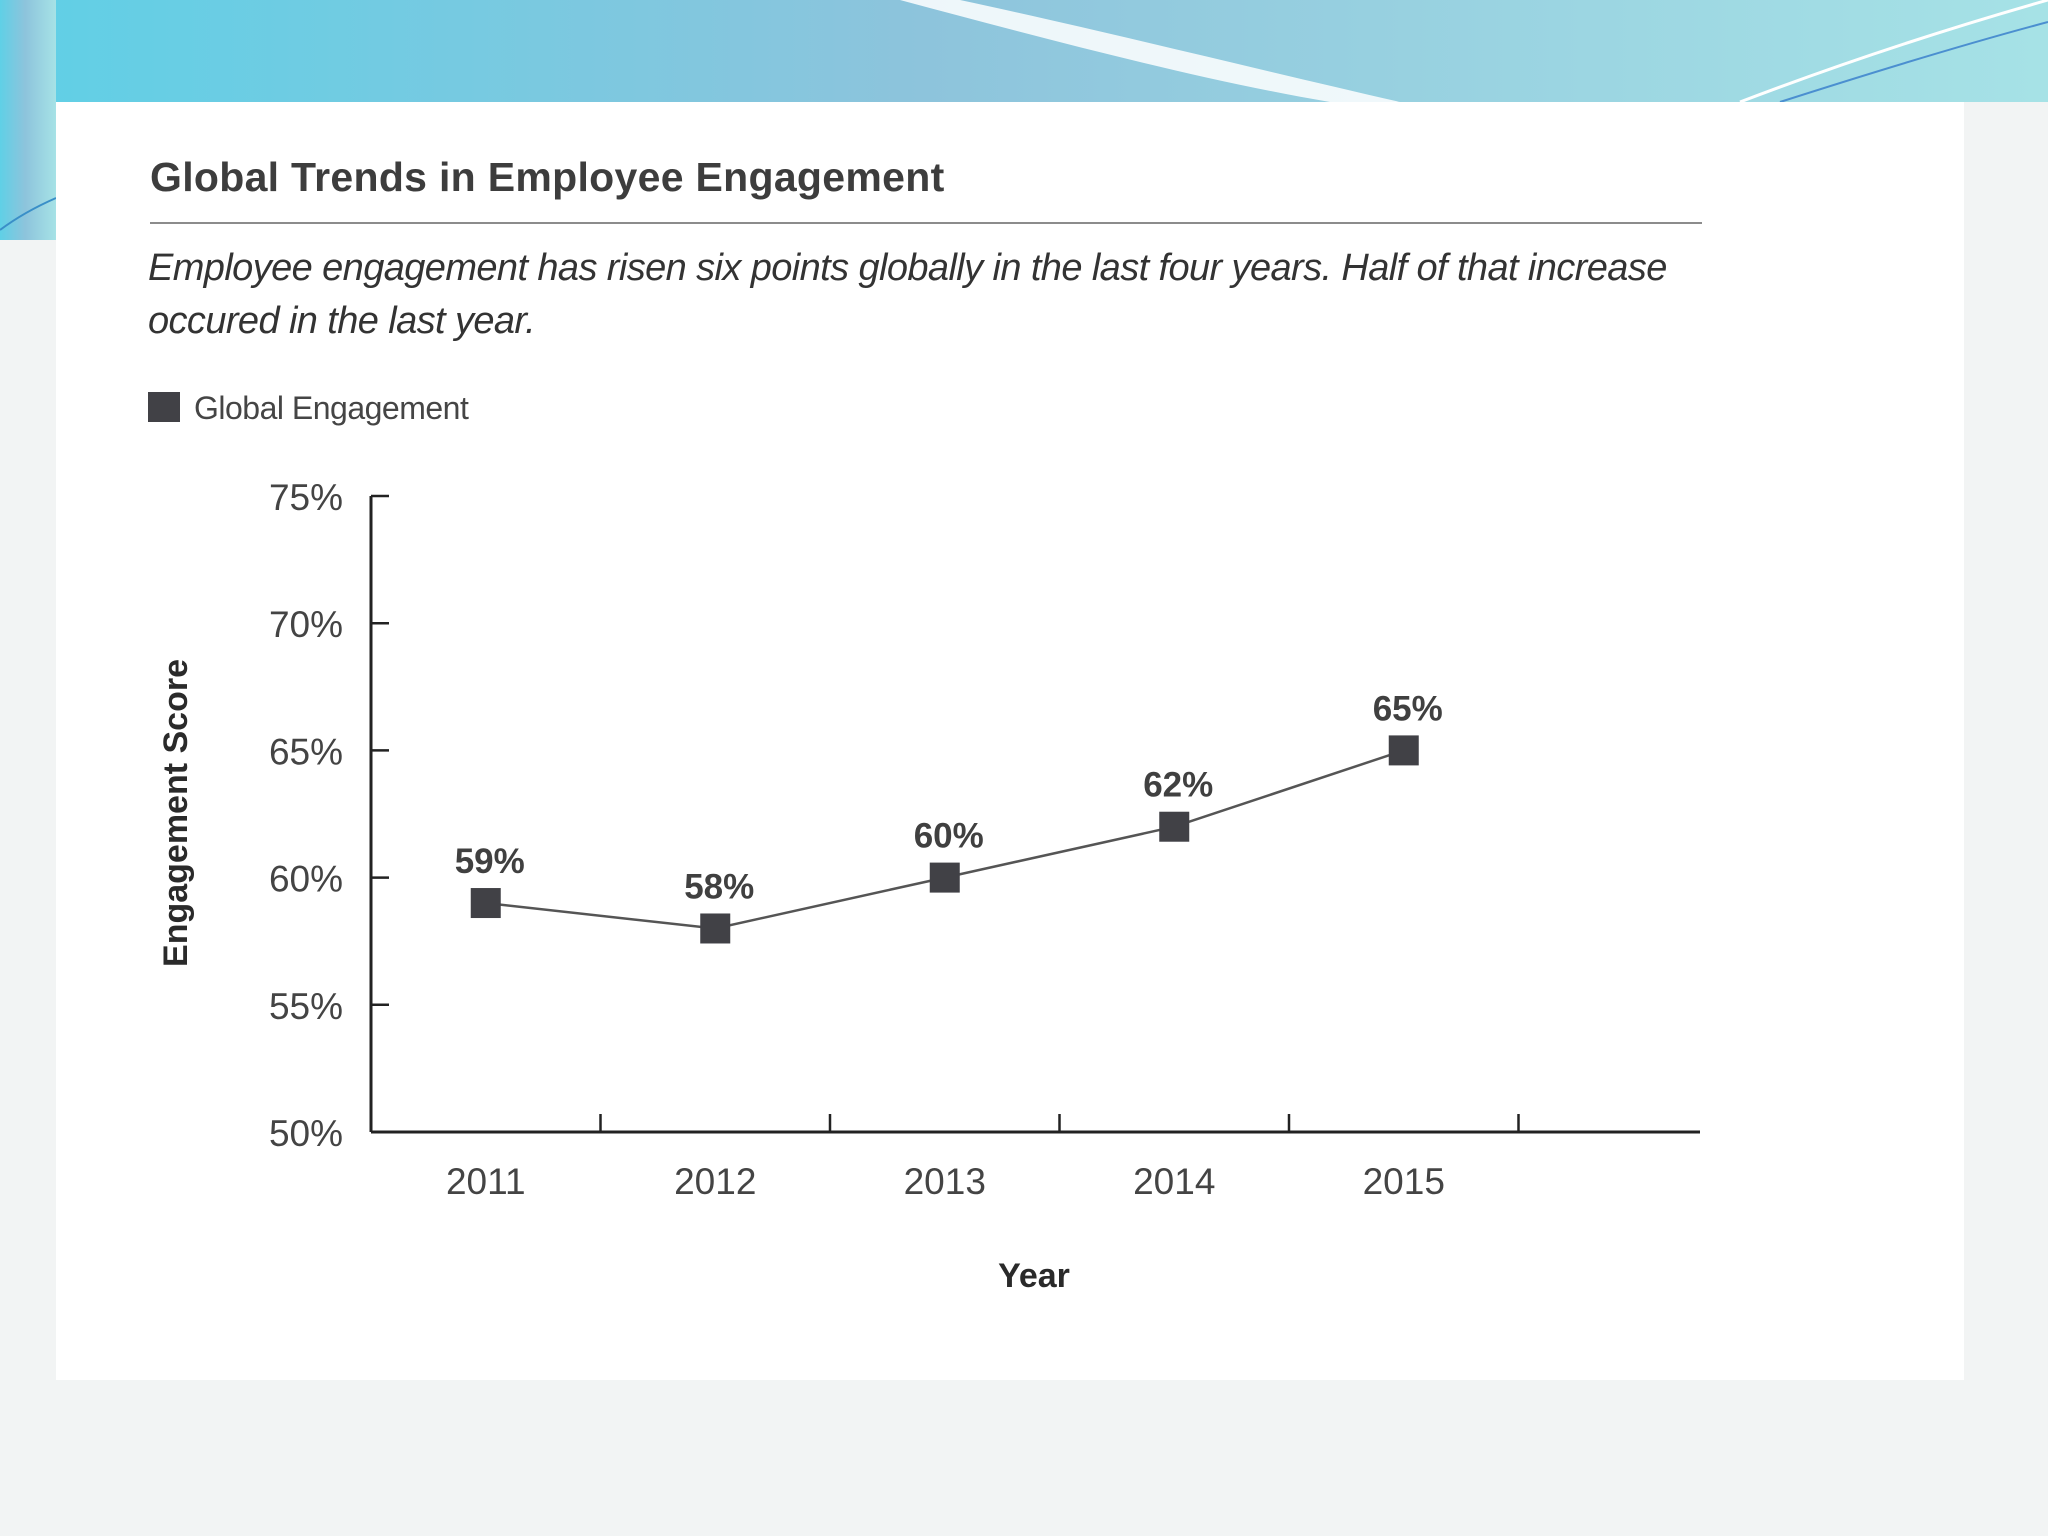 This screenshot has width=2048, height=1536. I want to click on data-label: 60%, so click(949, 836).